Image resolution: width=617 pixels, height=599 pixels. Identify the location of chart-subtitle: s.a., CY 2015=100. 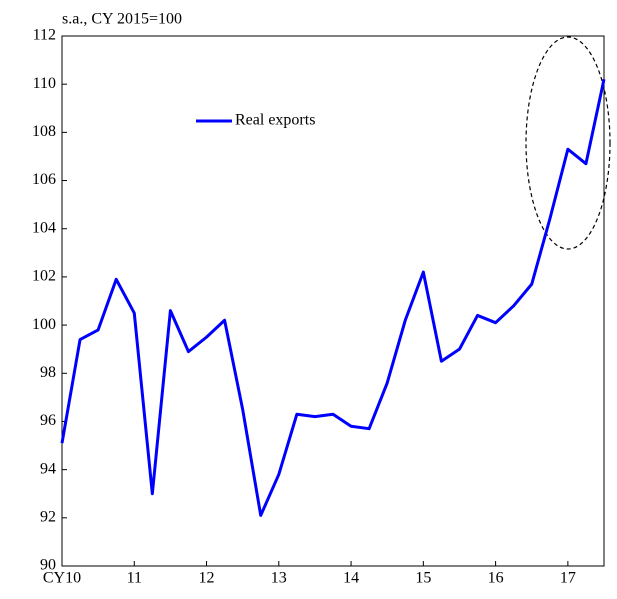
(122, 19).